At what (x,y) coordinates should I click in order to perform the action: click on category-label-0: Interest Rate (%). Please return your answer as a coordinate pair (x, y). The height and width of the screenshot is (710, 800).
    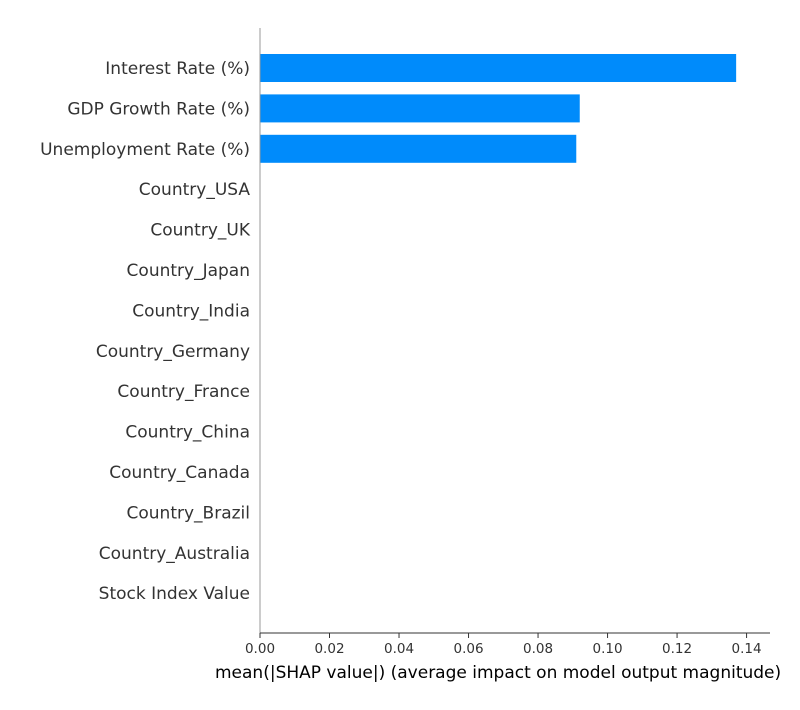
    Looking at the image, I should click on (177, 69).